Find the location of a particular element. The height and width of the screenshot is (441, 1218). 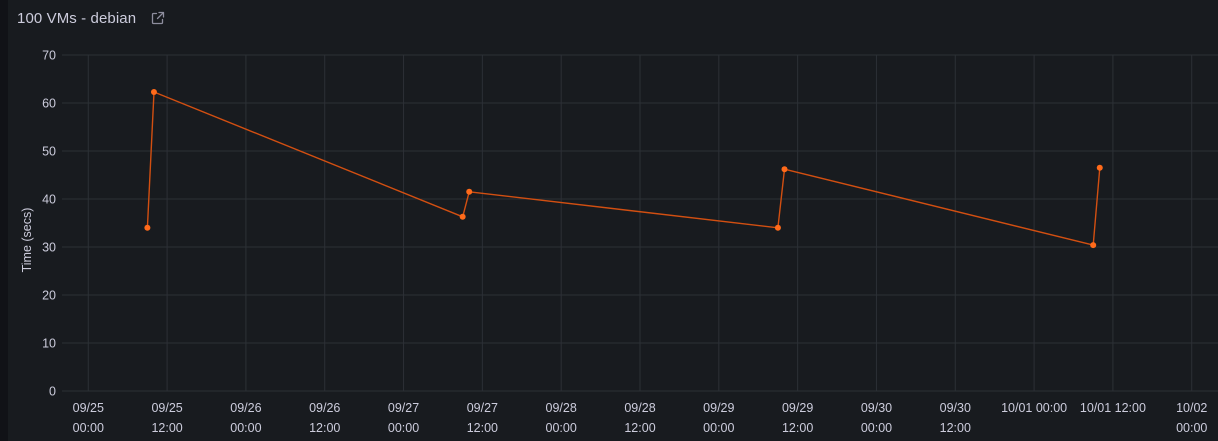

y-tick-label: 60 is located at coordinates (49, 104).